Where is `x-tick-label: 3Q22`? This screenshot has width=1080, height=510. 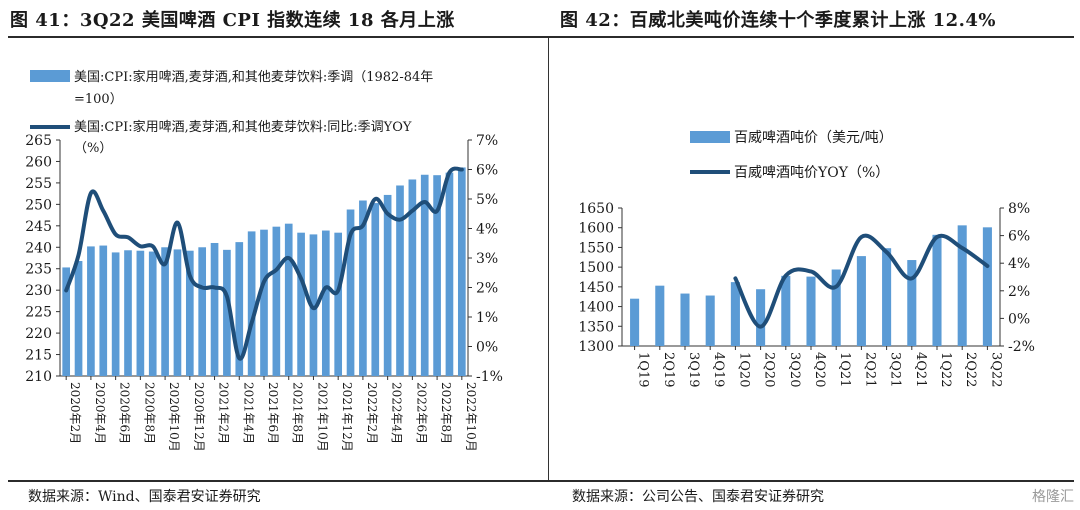
x-tick-label: 3Q22 is located at coordinates (995, 369).